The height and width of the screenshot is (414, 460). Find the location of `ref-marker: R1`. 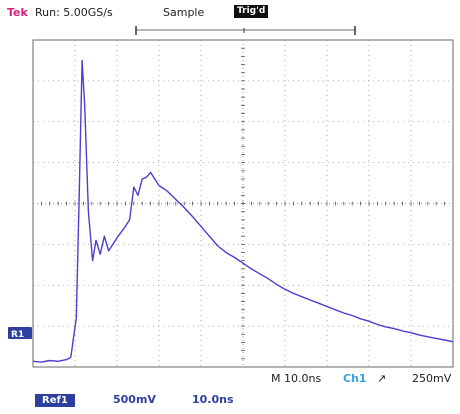

ref-marker: R1 is located at coordinates (20, 333).